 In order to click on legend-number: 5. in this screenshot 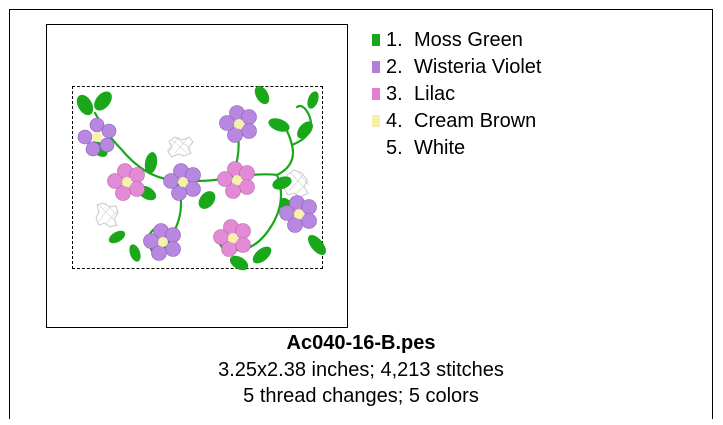, I will do `click(394, 148)`.